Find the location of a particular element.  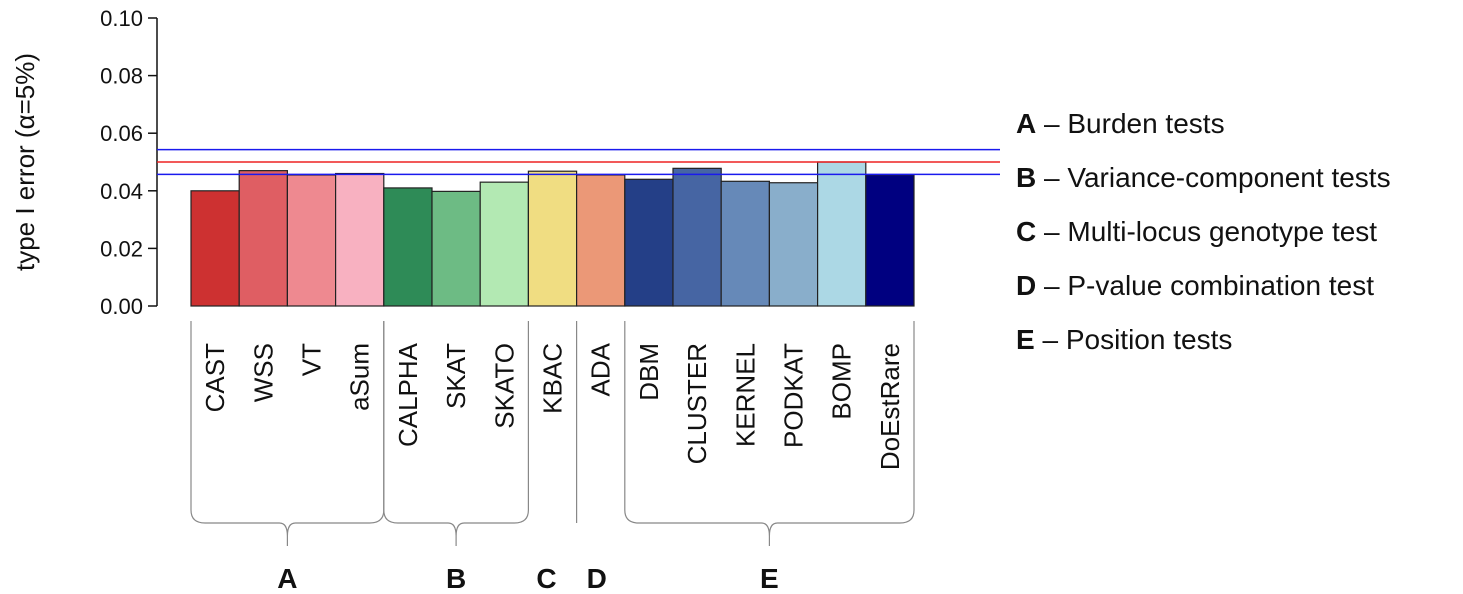

y-tick-label: 0.04 is located at coordinates (121, 191).